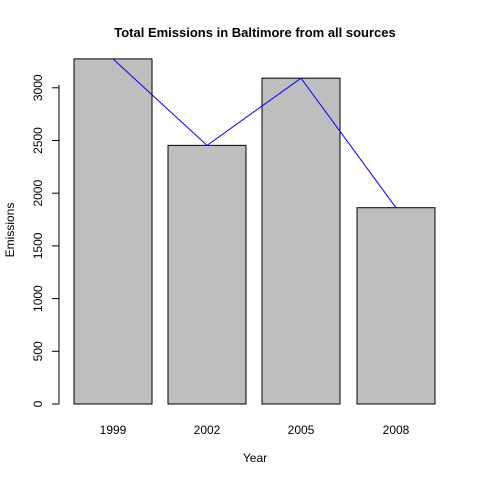  What do you see at coordinates (10, 230) in the screenshot?
I see `y-axis-label: Emissions` at bounding box center [10, 230].